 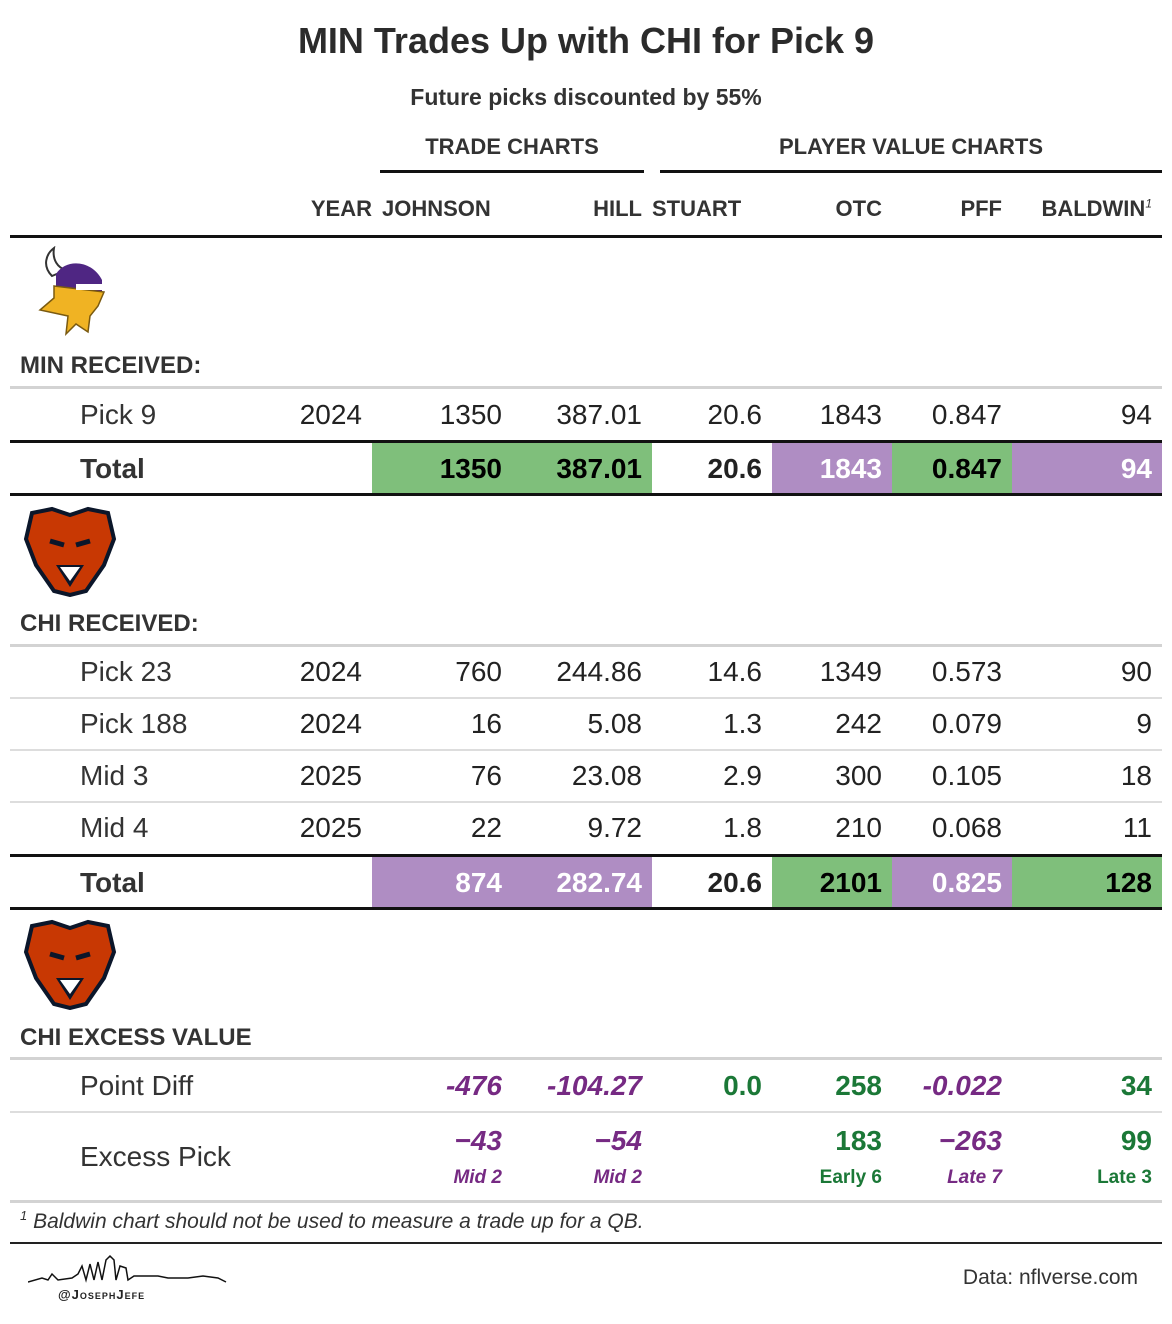 What do you see at coordinates (966, 827) in the screenshot?
I see `cell-pff: 0.068` at bounding box center [966, 827].